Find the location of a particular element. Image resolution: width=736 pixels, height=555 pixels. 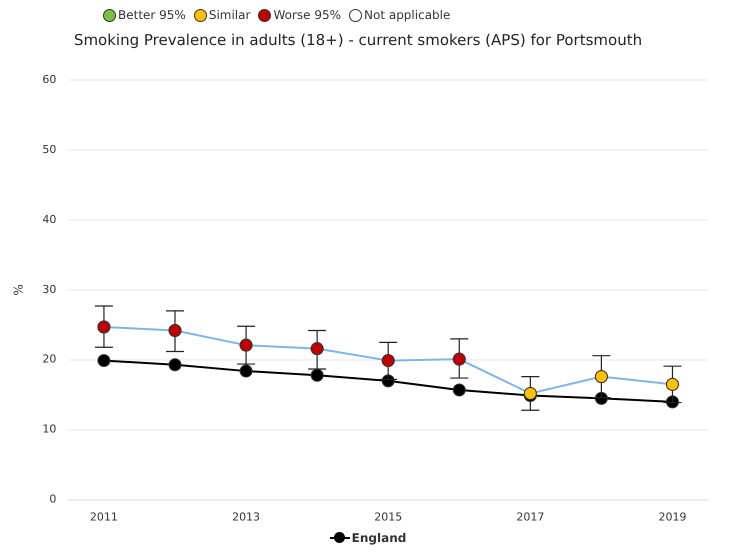

y-tick-label: 50 is located at coordinates (49, 149).